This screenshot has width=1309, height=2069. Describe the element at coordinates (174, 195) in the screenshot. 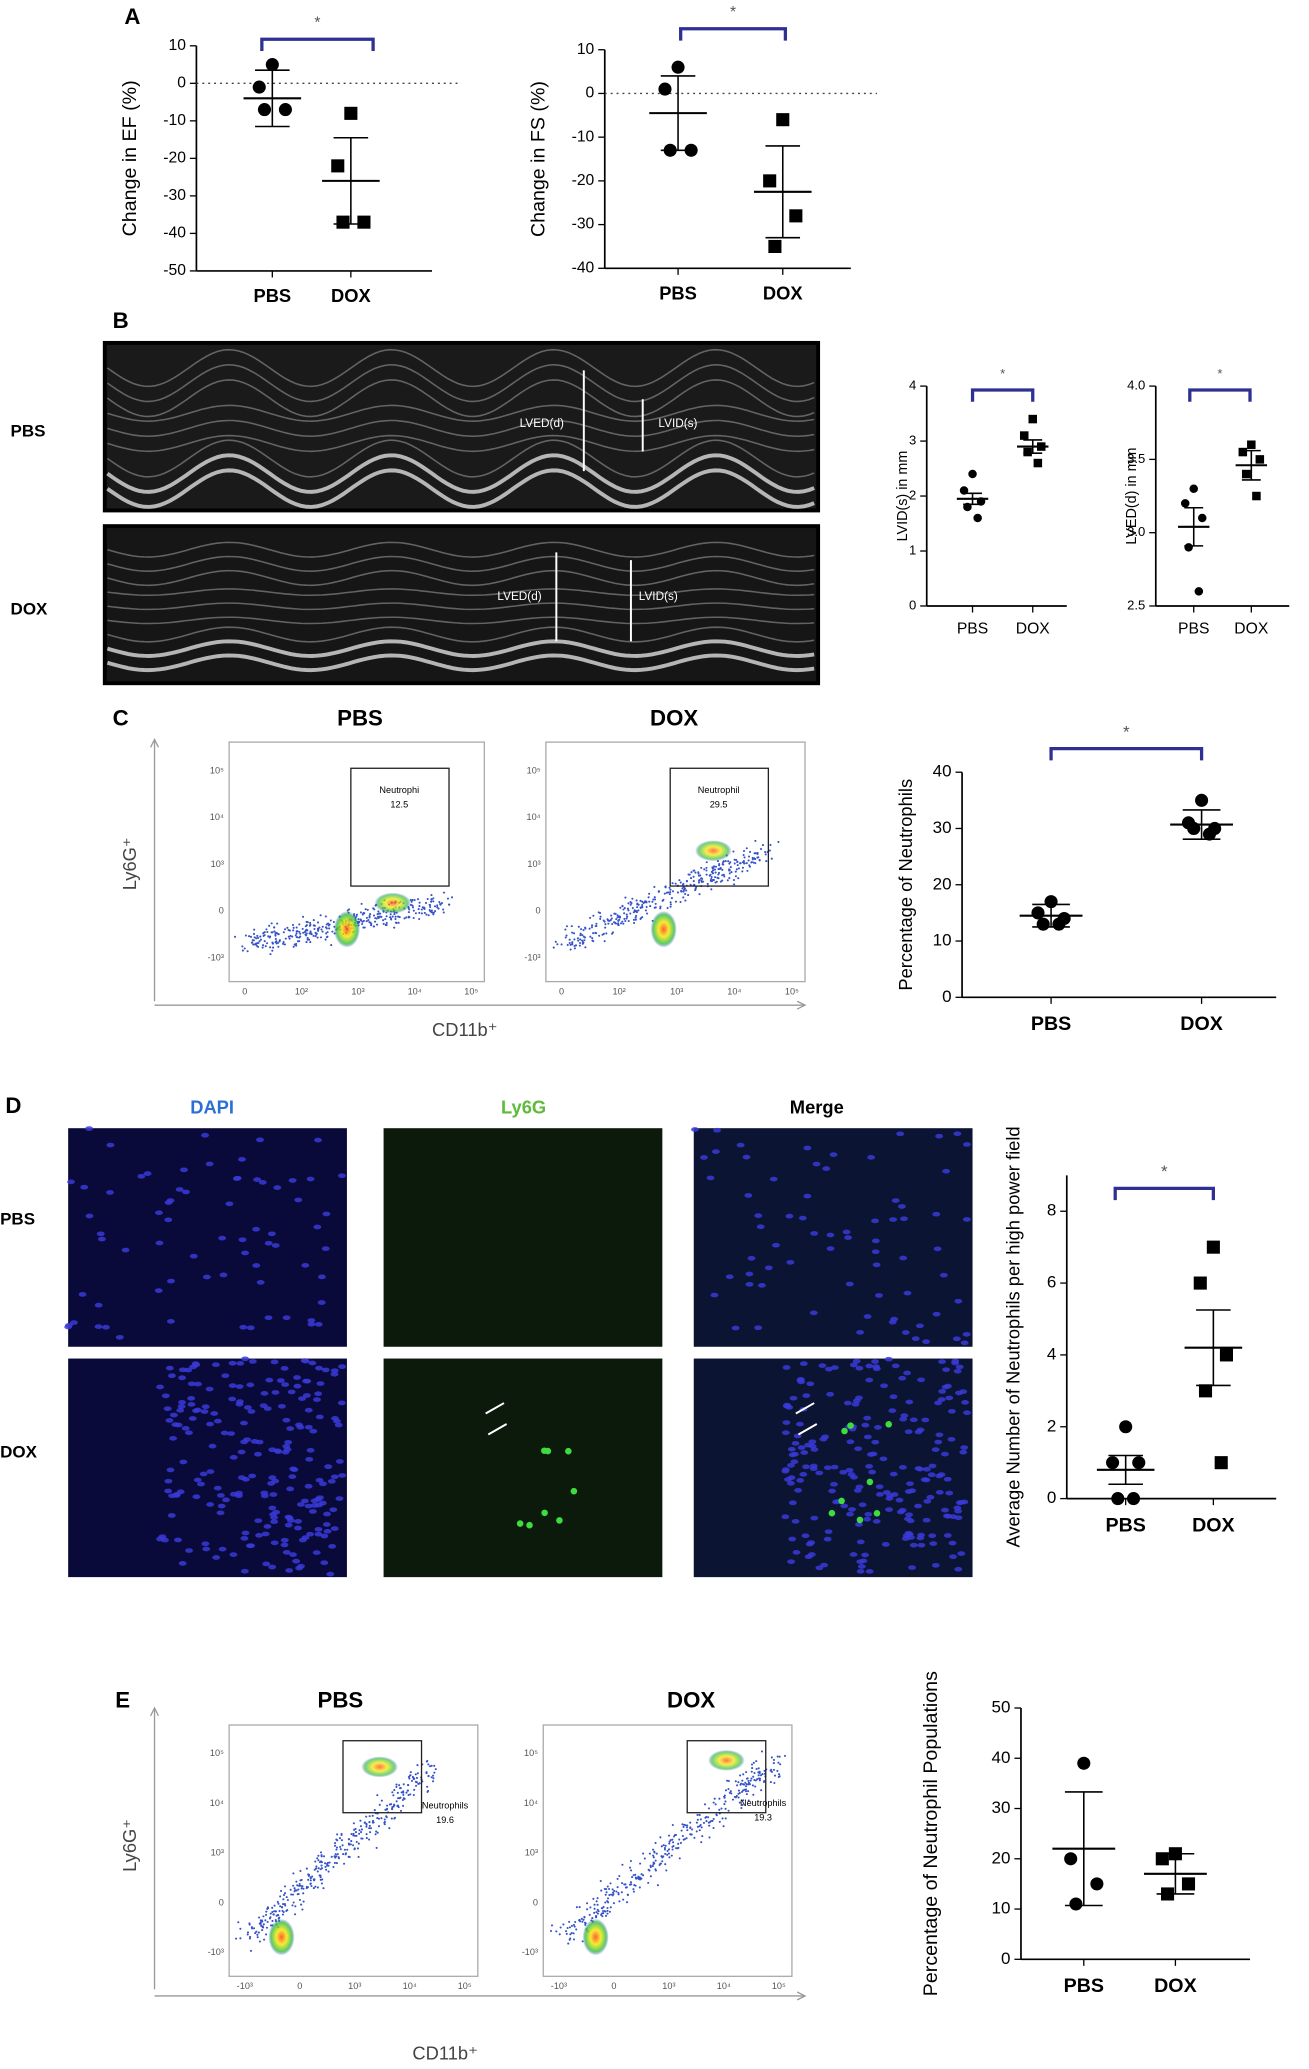

I see `y-tick-label: -30` at that location.